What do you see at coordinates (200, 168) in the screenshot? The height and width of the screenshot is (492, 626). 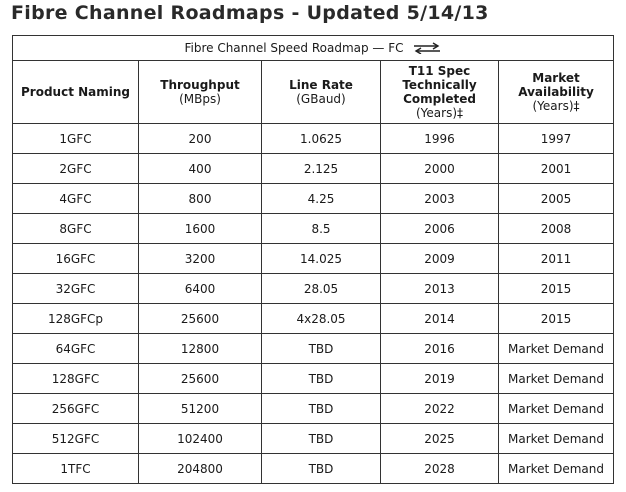 I see `cell-throughput: 400` at bounding box center [200, 168].